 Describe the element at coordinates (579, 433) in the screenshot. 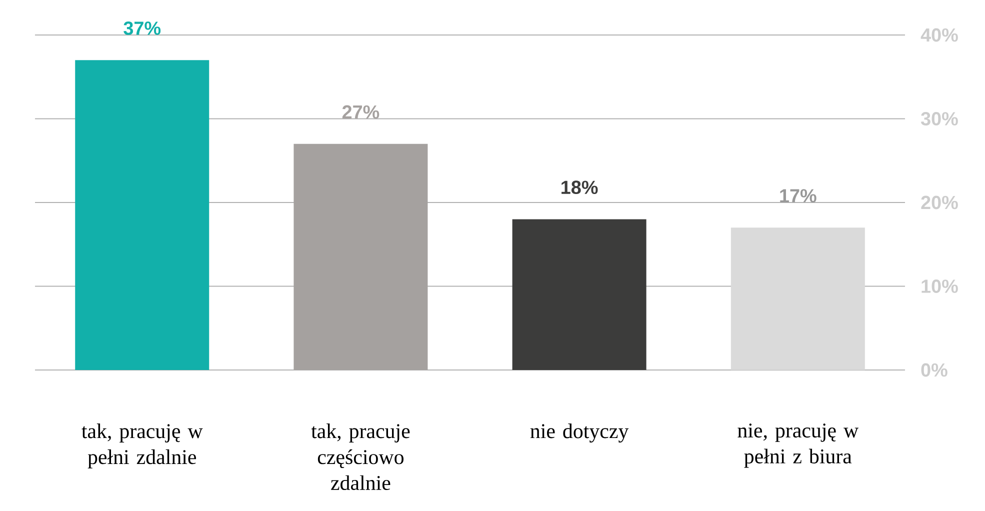

I see `x-tick-label: nie dotyczy` at that location.